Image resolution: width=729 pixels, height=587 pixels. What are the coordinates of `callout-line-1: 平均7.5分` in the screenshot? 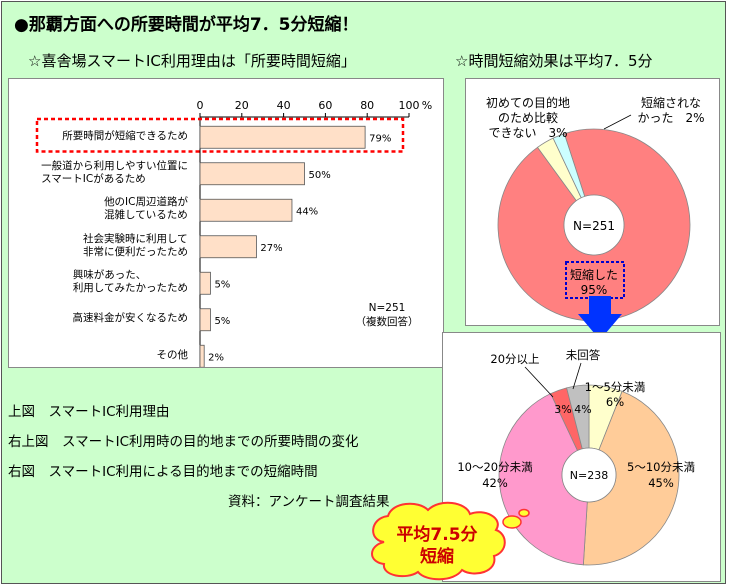 It's located at (436, 534).